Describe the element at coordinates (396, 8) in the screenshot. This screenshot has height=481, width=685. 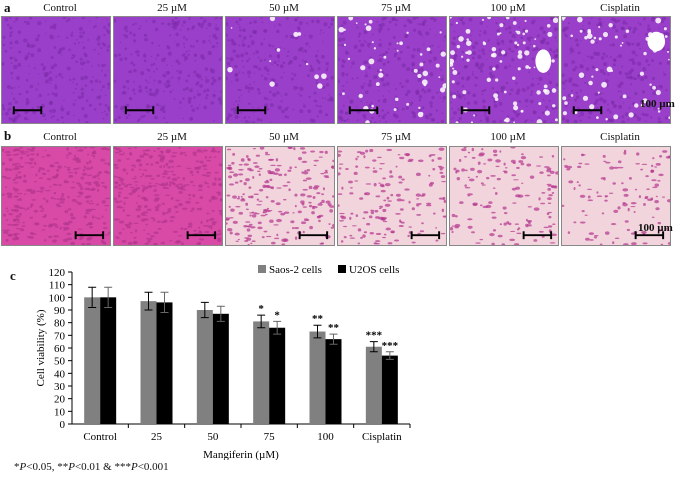
I see `panel-a-label-4: 75 µM` at that location.